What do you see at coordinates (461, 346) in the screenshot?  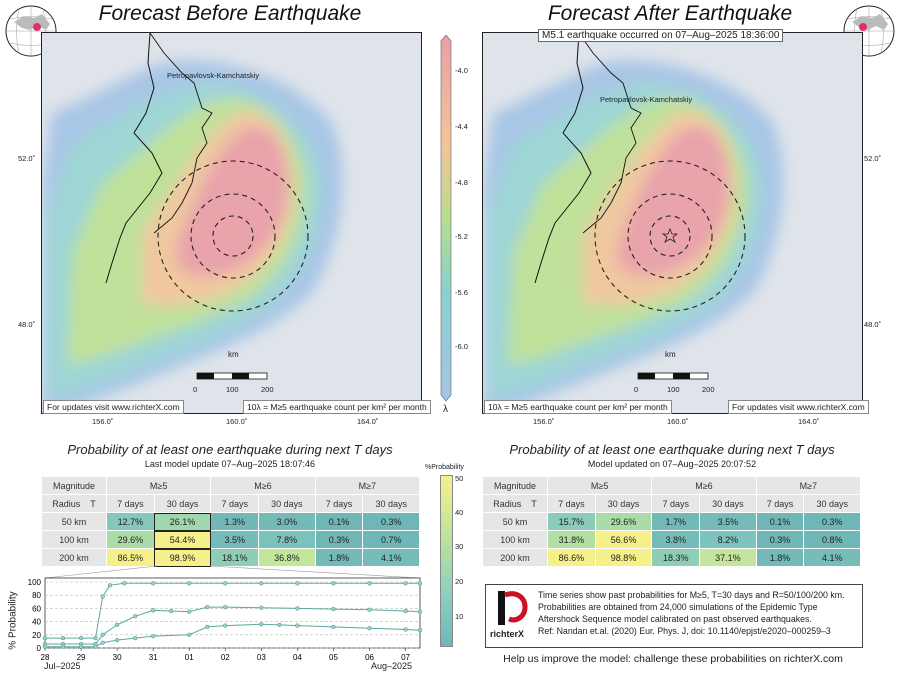 I see `colorbar-tick-6: -6.0` at bounding box center [461, 346].